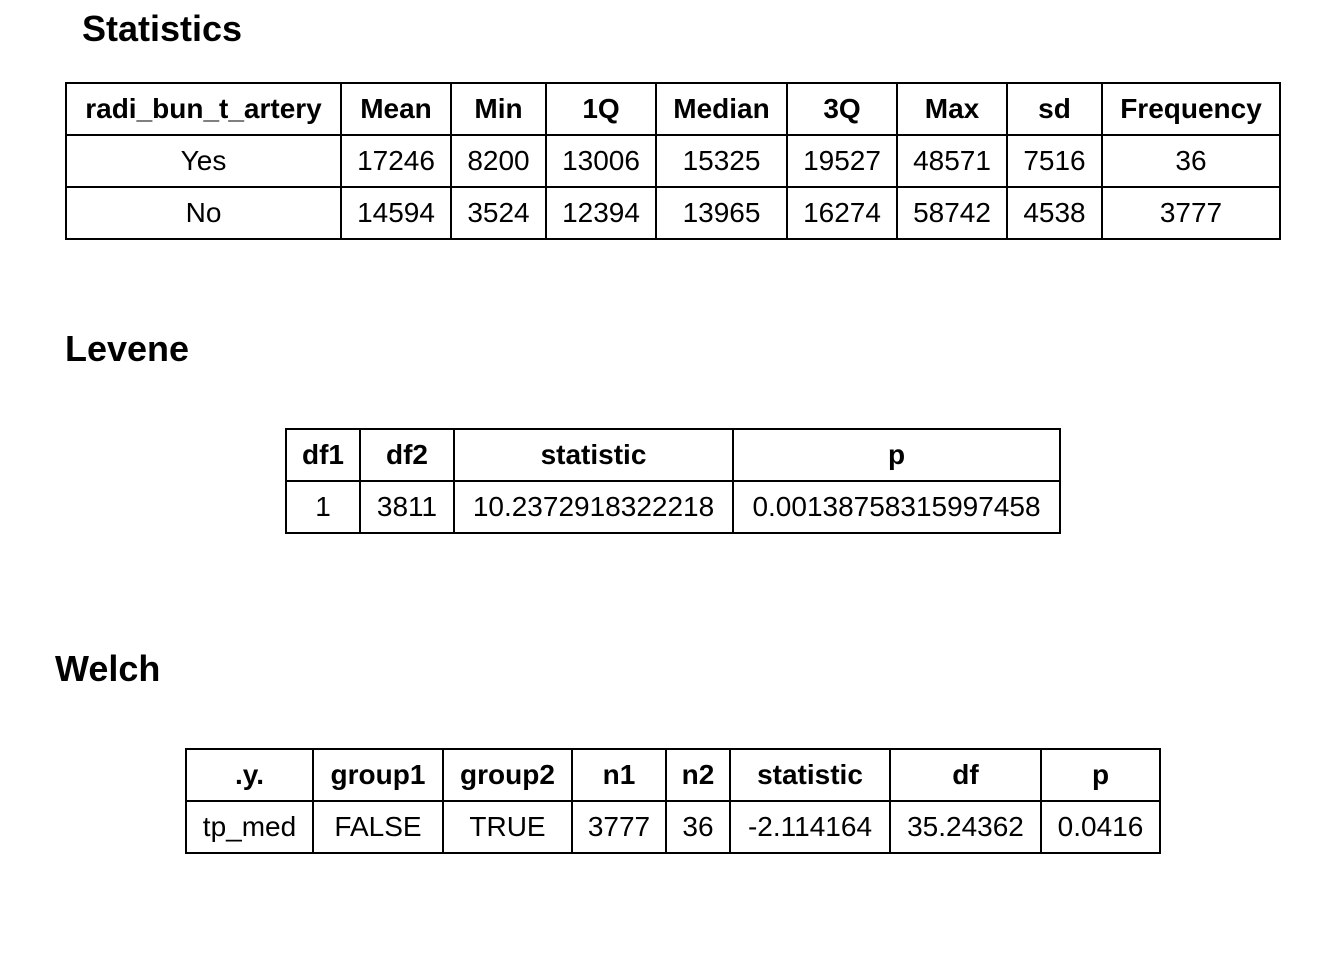 The width and height of the screenshot is (1344, 960). I want to click on table-cell: 0.0416, so click(1100, 827).